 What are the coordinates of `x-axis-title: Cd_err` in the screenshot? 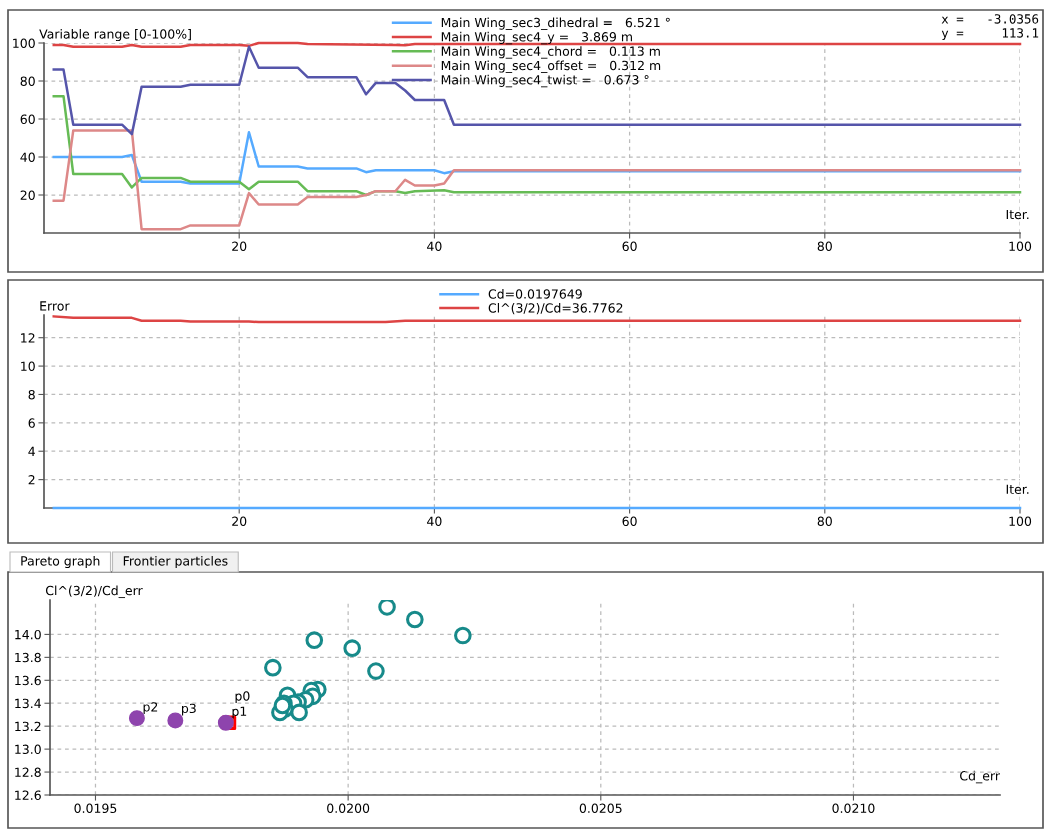 It's located at (980, 777).